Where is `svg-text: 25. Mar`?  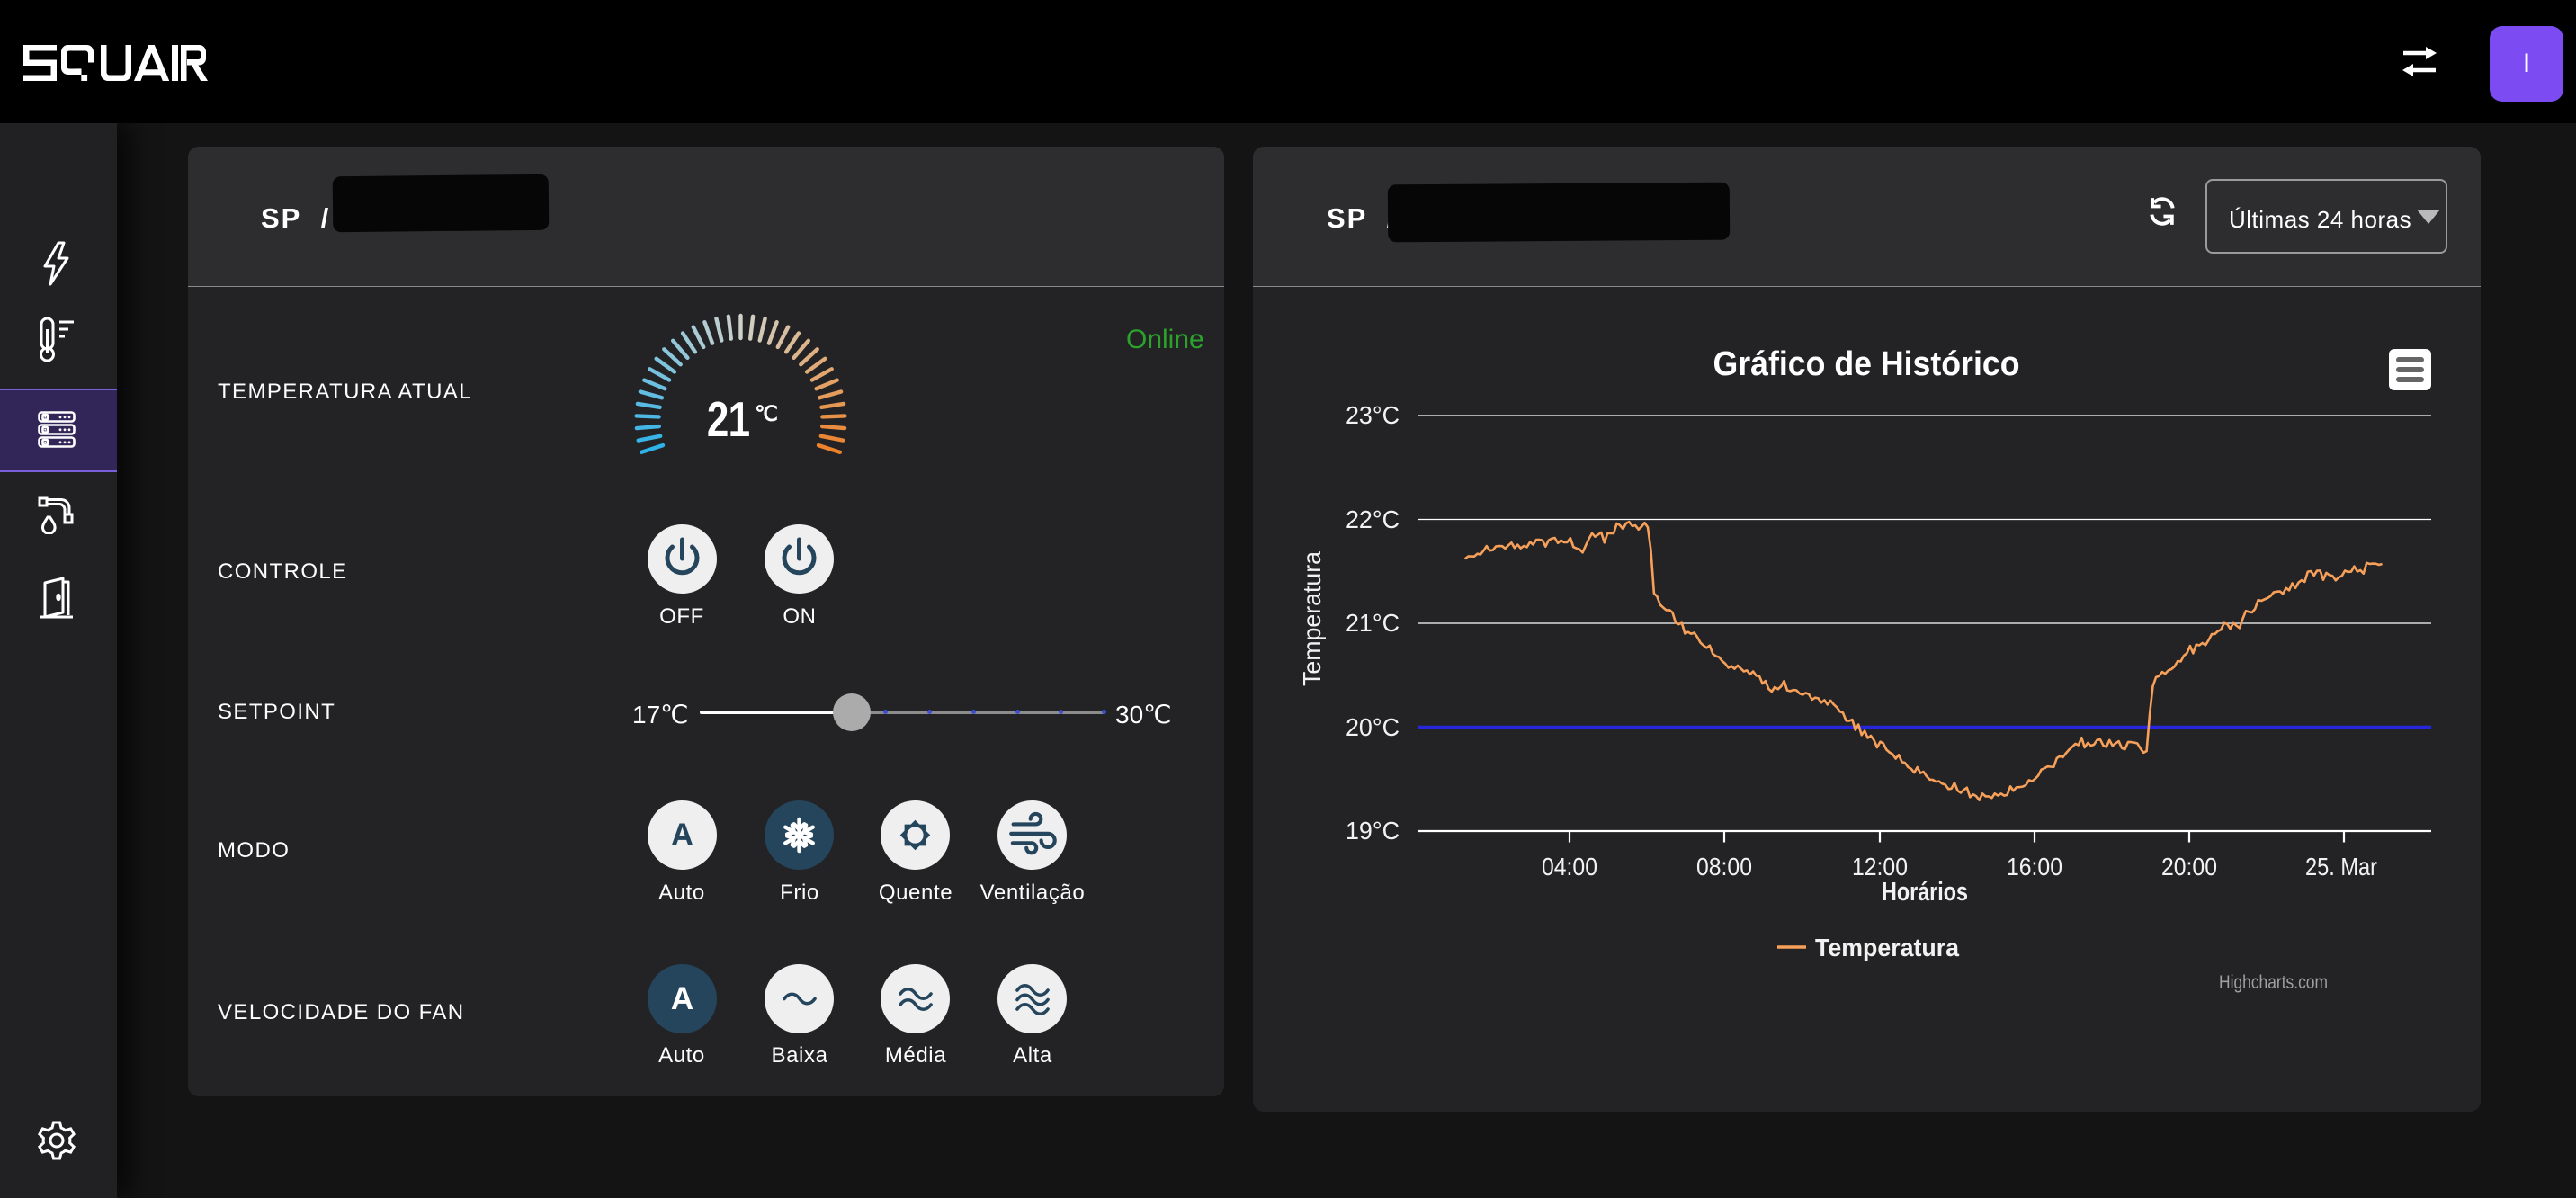 svg-text: 25. Mar is located at coordinates (2341, 867).